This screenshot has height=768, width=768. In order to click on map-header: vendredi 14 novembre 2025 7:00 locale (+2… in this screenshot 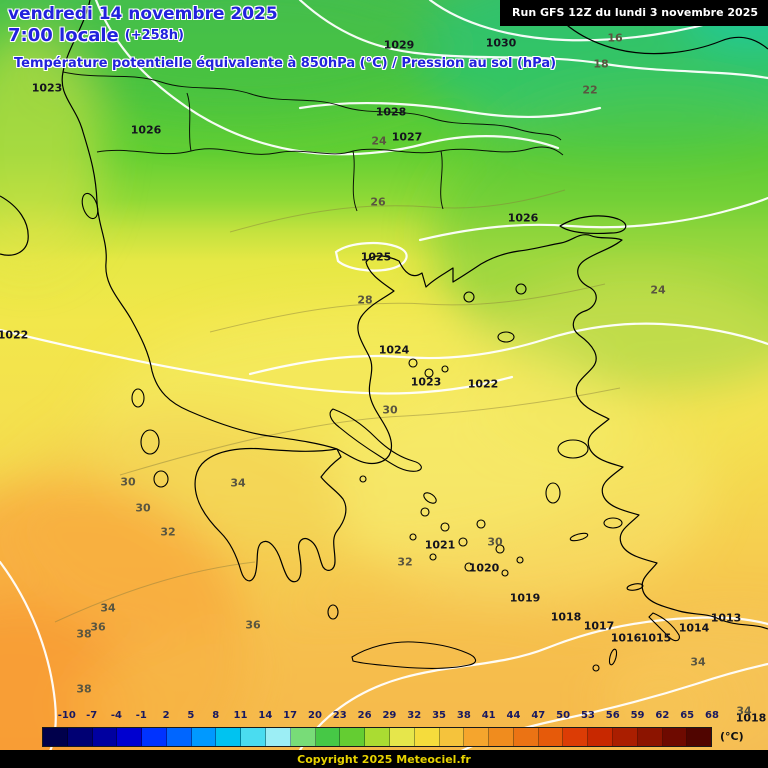, I will do `click(282, 37)`.